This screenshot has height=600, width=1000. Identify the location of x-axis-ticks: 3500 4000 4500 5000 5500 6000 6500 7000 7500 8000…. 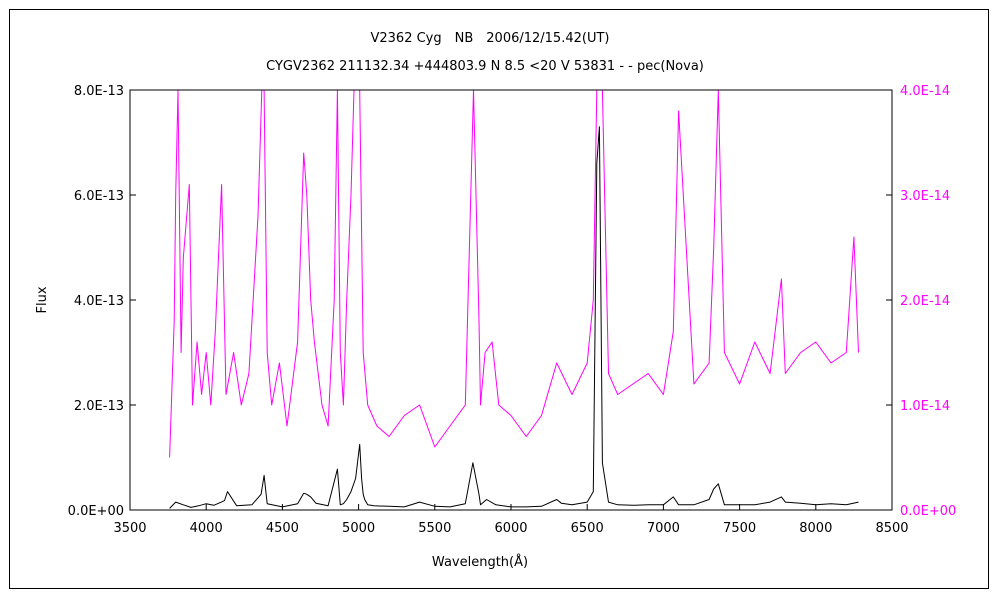
(511, 520).